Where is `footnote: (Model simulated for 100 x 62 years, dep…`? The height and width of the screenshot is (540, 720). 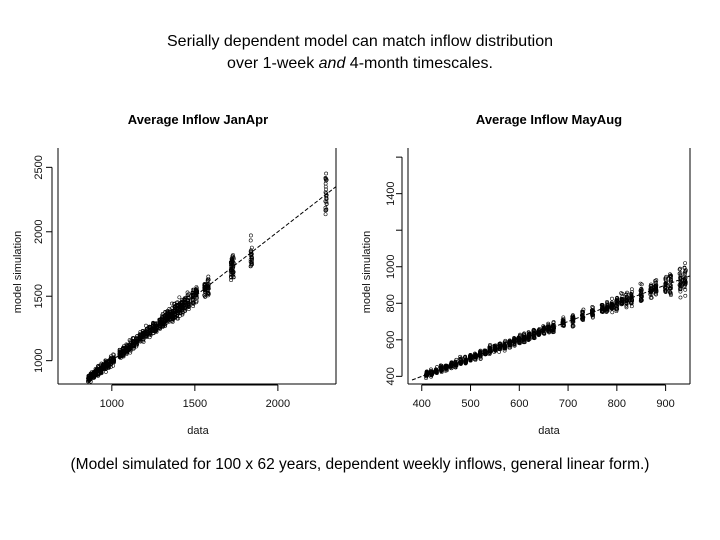
footnote: (Model simulated for 100 x 62 years, dep… is located at coordinates (360, 464).